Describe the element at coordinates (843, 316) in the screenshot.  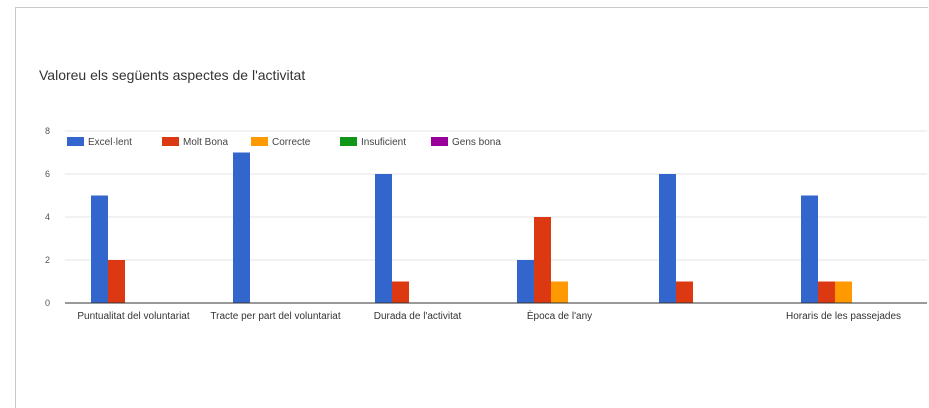
I see `x-tick-label: Horaris de les passejades` at that location.